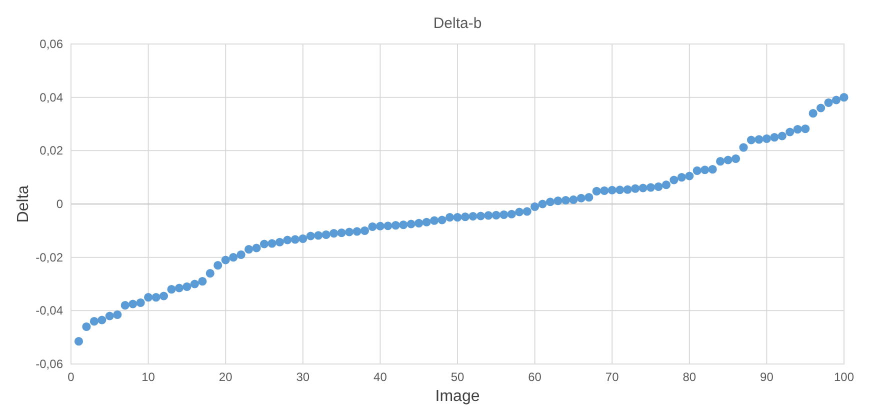 Image resolution: width=870 pixels, height=416 pixels. What do you see at coordinates (60, 204) in the screenshot?
I see `y-tick-label: 0` at bounding box center [60, 204].